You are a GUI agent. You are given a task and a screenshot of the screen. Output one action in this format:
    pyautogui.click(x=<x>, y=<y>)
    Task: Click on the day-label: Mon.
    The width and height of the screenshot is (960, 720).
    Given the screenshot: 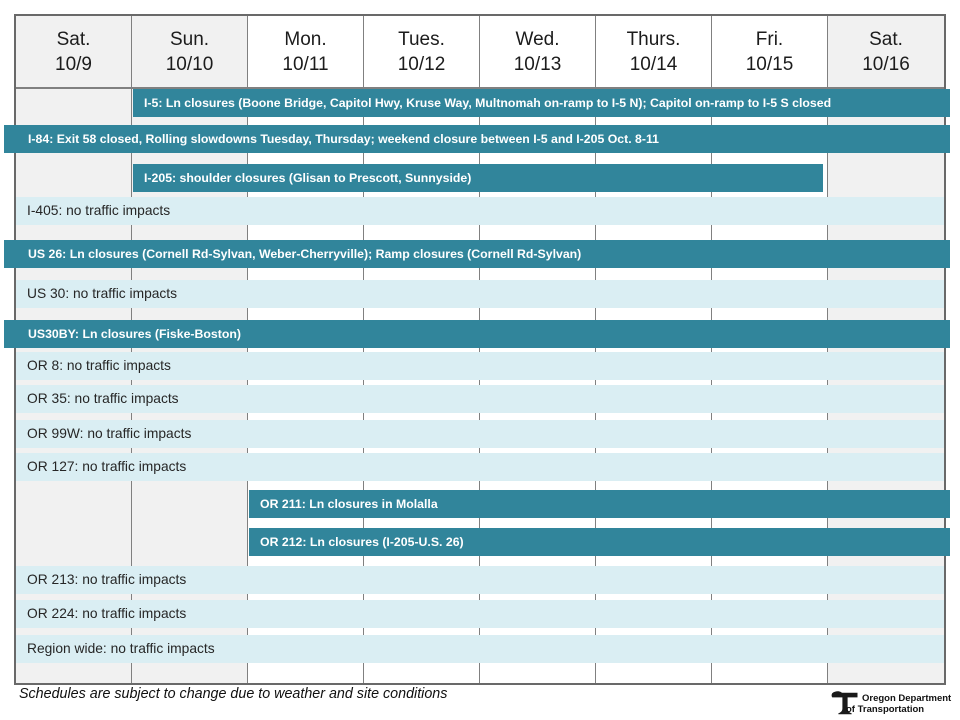 What is the action you would take?
    pyautogui.click(x=305, y=39)
    